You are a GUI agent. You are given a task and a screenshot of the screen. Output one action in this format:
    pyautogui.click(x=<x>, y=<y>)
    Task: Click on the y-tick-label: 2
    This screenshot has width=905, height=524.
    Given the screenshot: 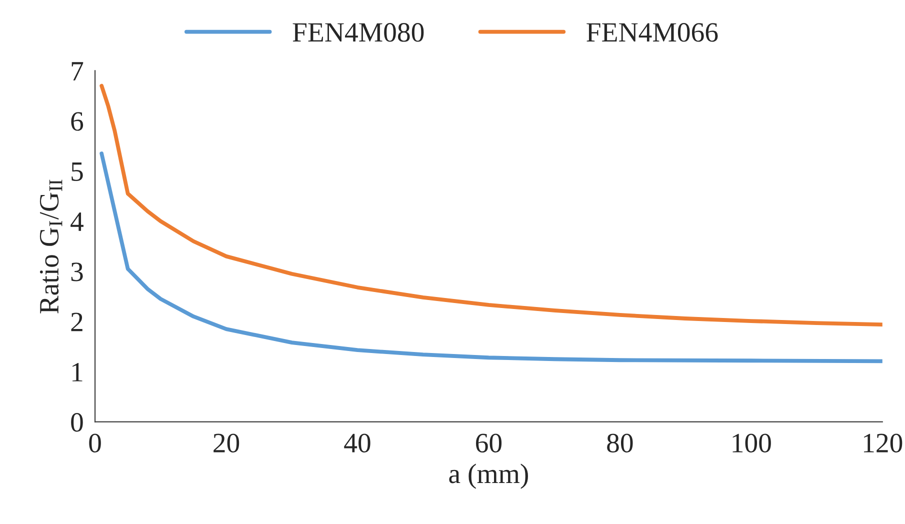 What is the action you would take?
    pyautogui.click(x=76, y=322)
    